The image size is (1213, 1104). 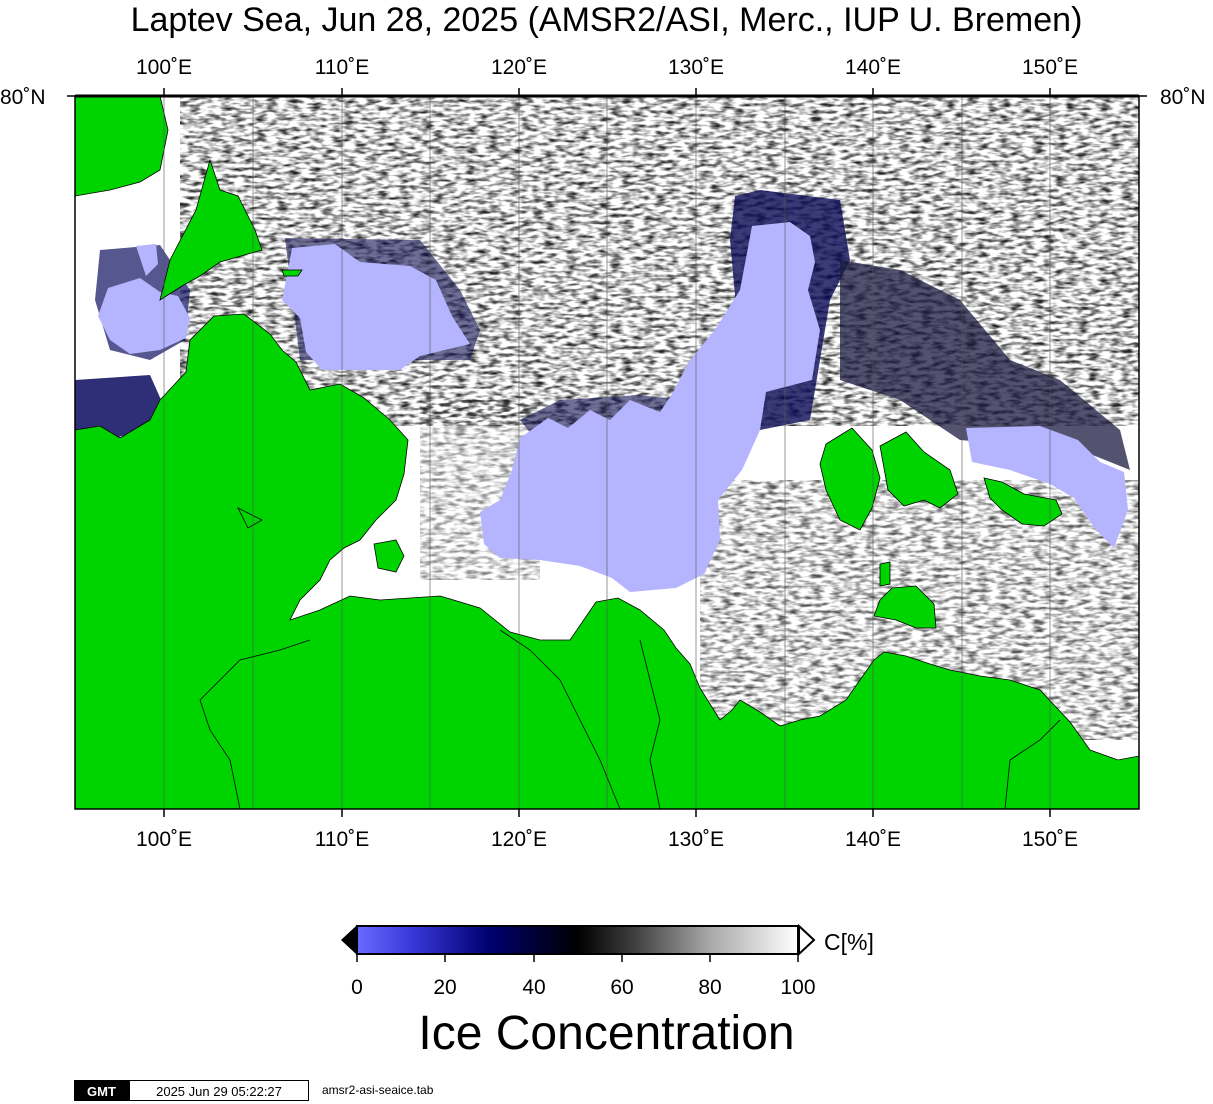 What do you see at coordinates (873, 839) in the screenshot?
I see `lon-label-bottom-140e: 140˚E` at bounding box center [873, 839].